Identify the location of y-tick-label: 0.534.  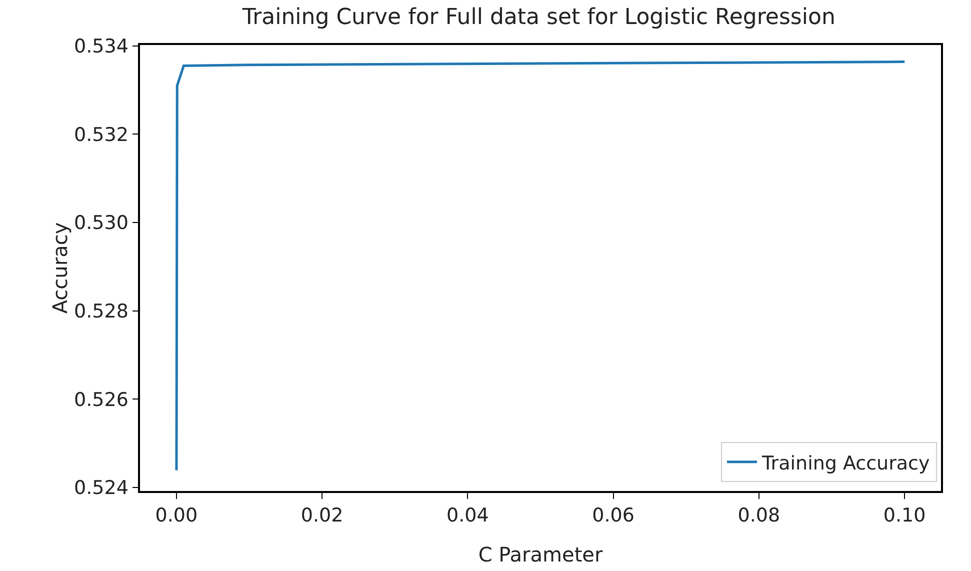
(101, 47).